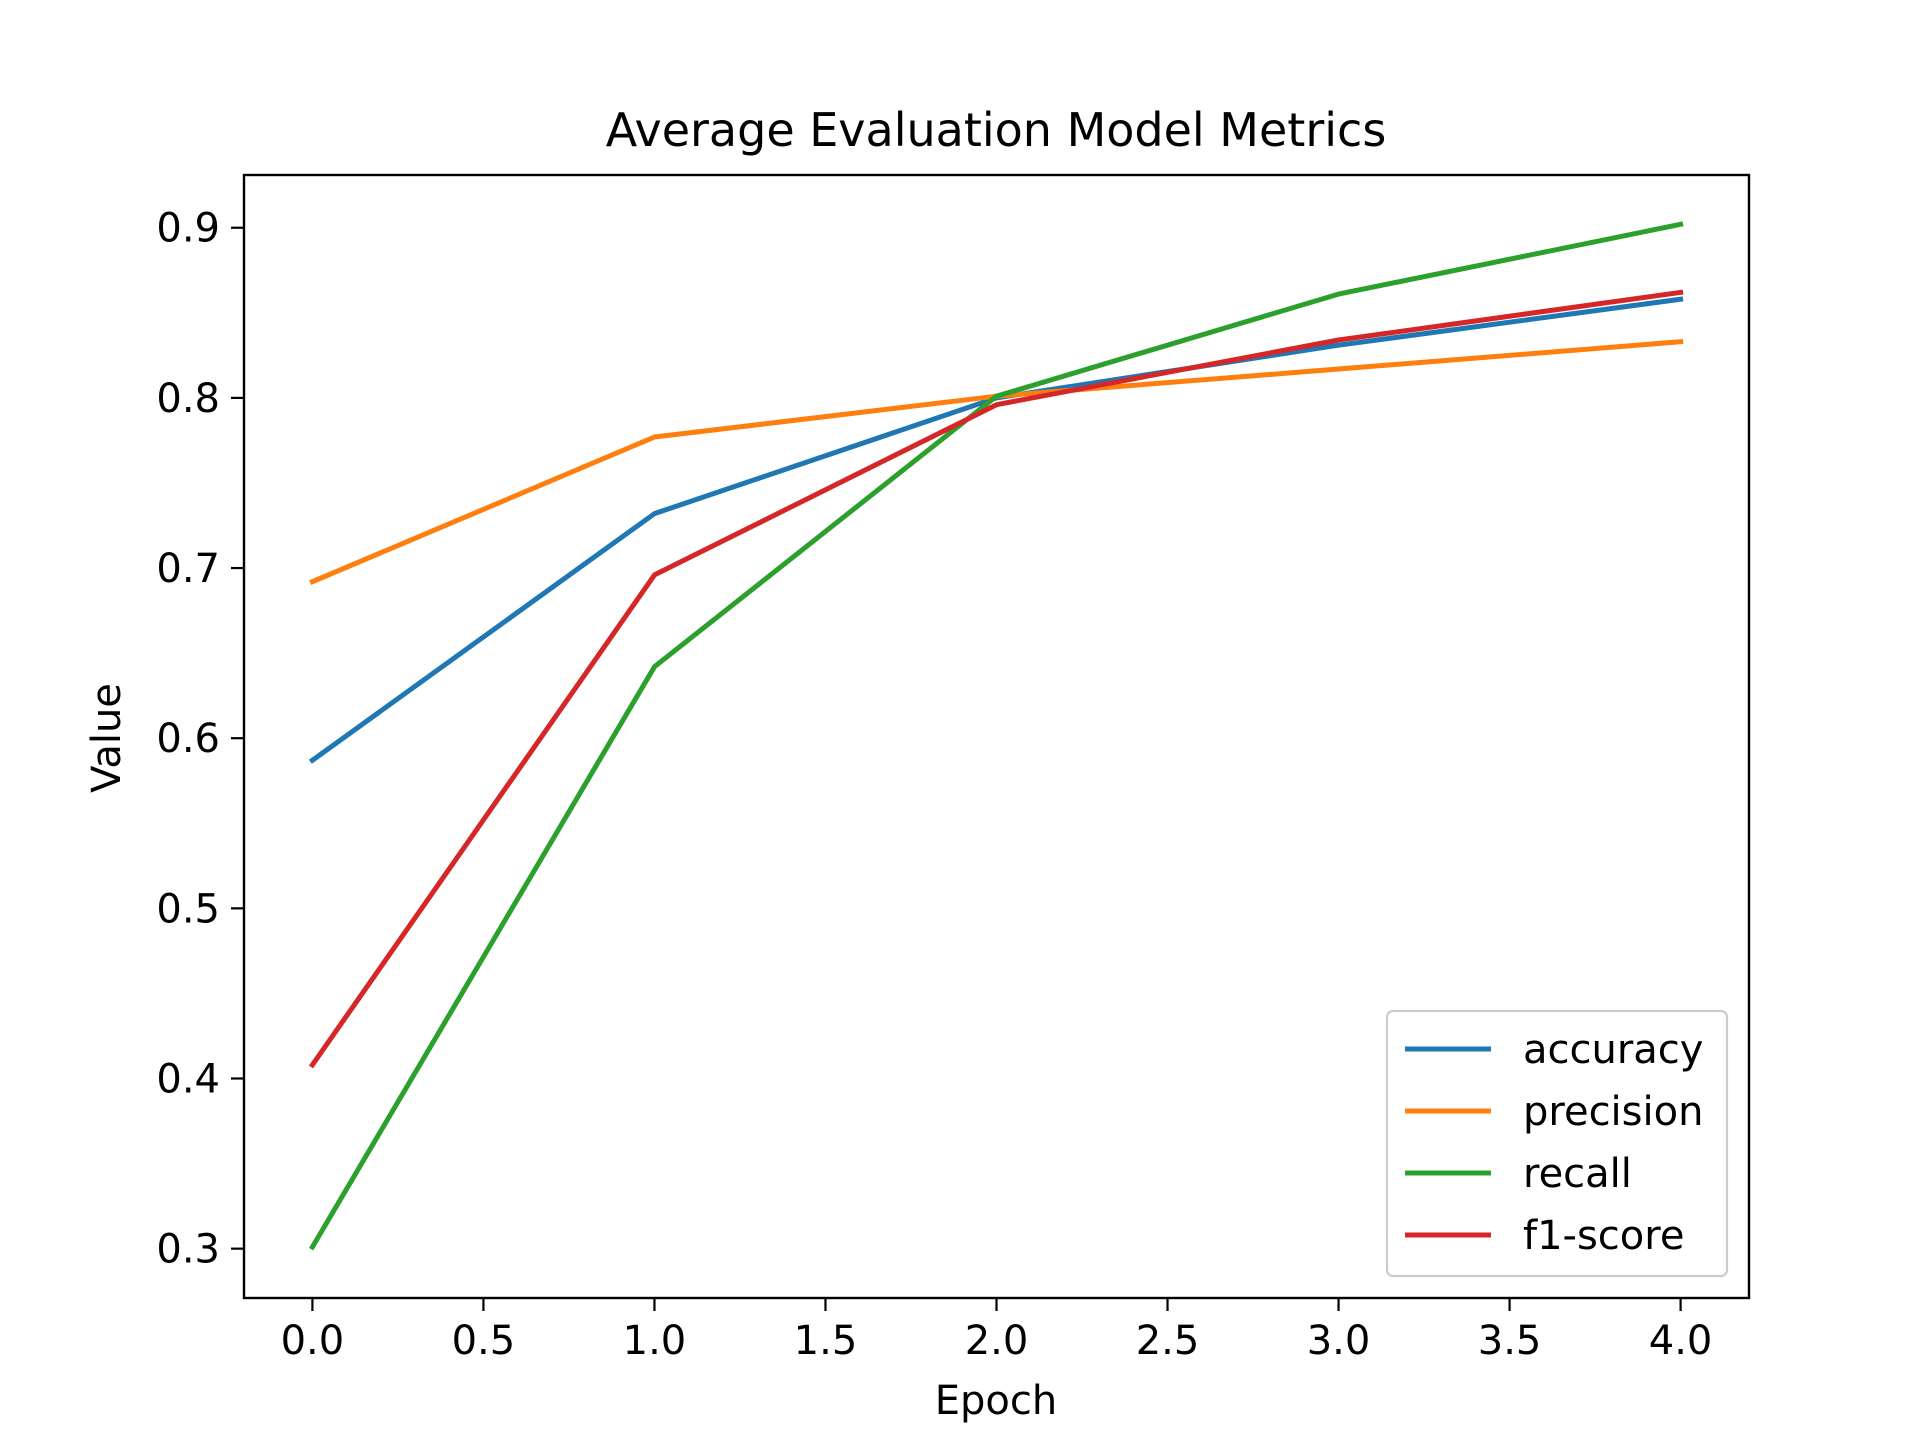 This screenshot has height=1444, width=1920. What do you see at coordinates (1603, 1236) in the screenshot?
I see `legend-label: f1-score` at bounding box center [1603, 1236].